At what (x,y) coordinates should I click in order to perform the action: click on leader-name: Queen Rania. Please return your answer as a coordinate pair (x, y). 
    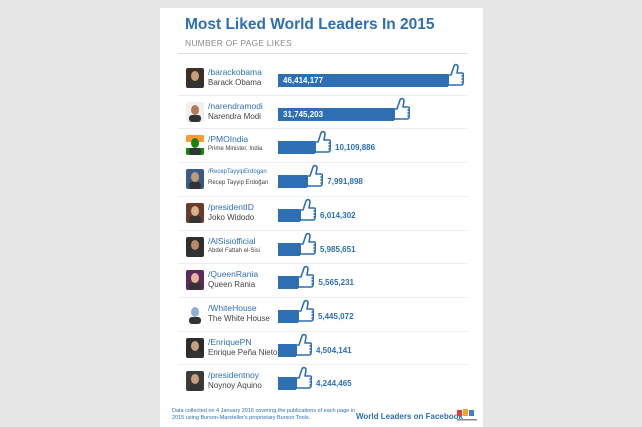
    Looking at the image, I should click on (232, 285).